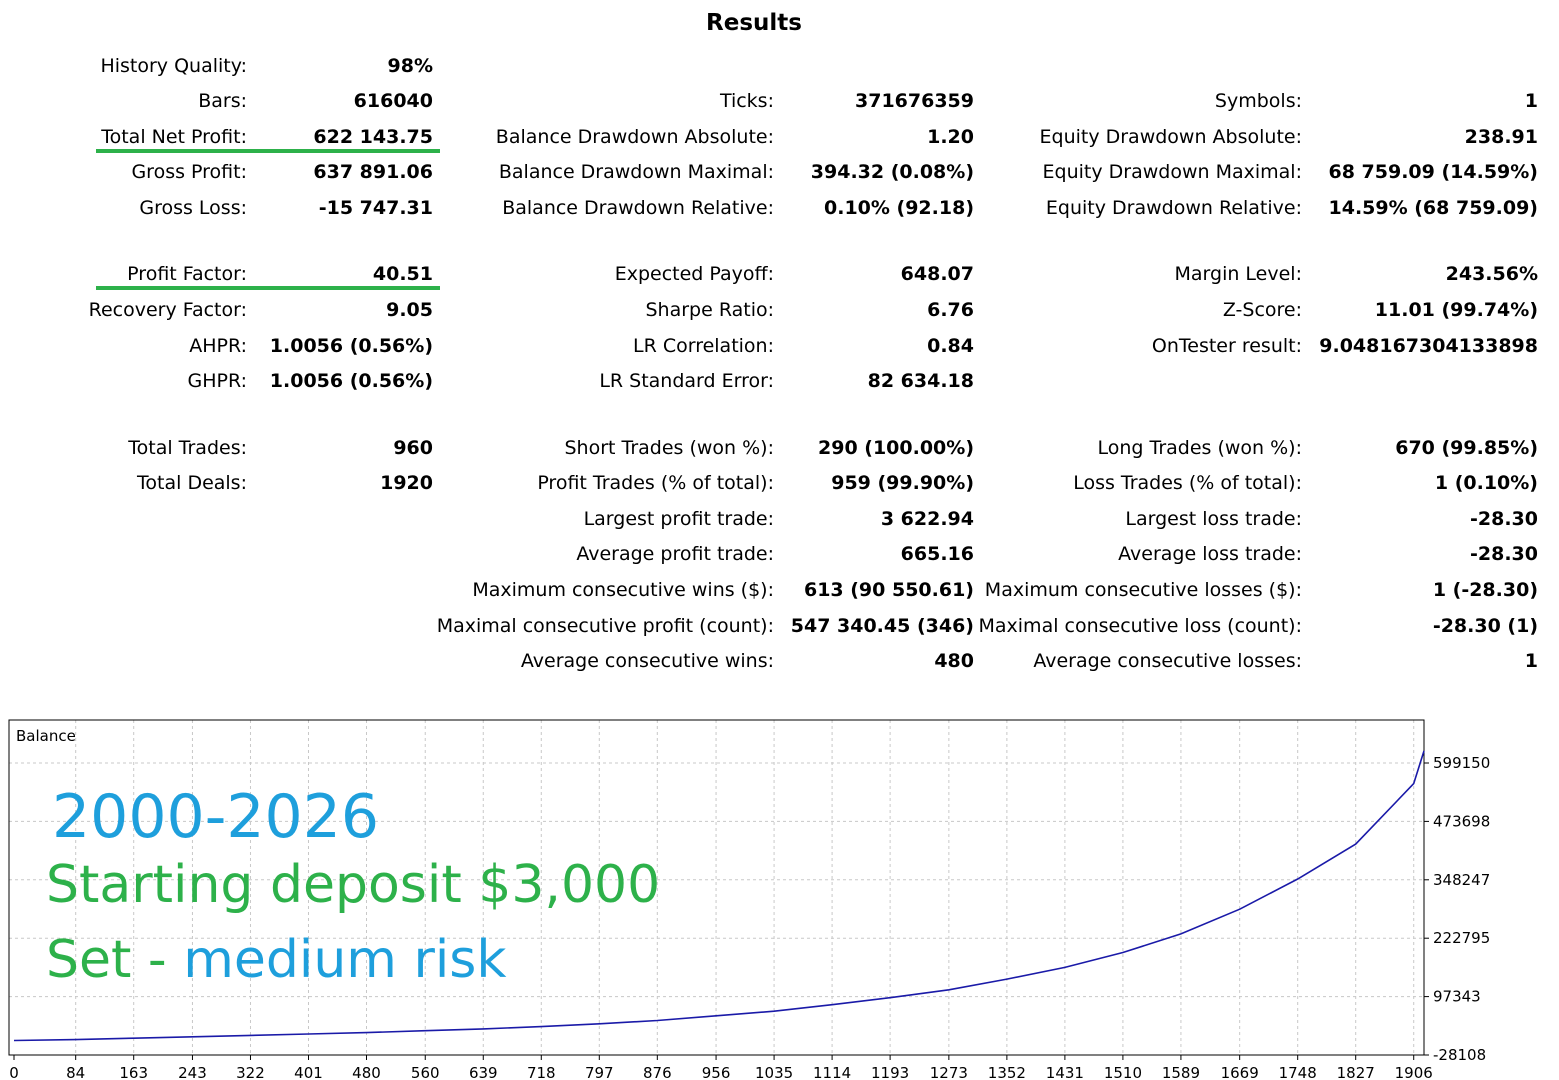 The width and height of the screenshot is (1559, 1080). I want to click on stat-value-total-trades: 960, so click(413, 448).